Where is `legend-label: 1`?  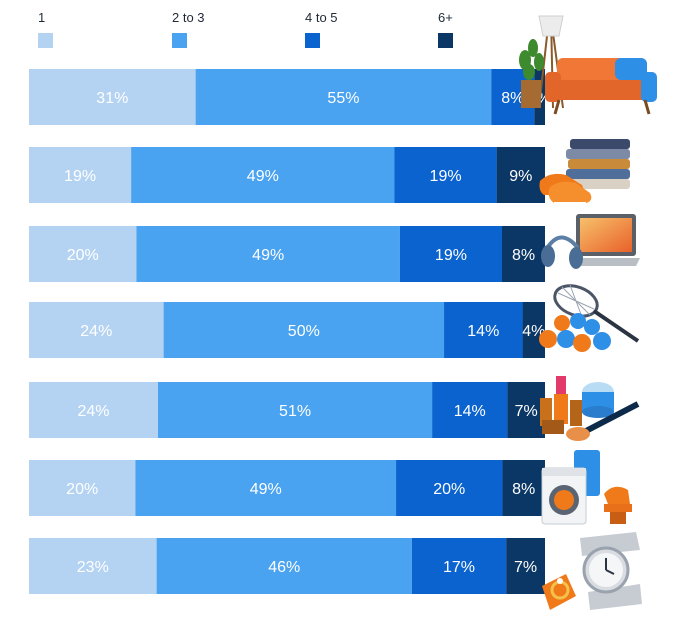 legend-label: 1 is located at coordinates (42, 17).